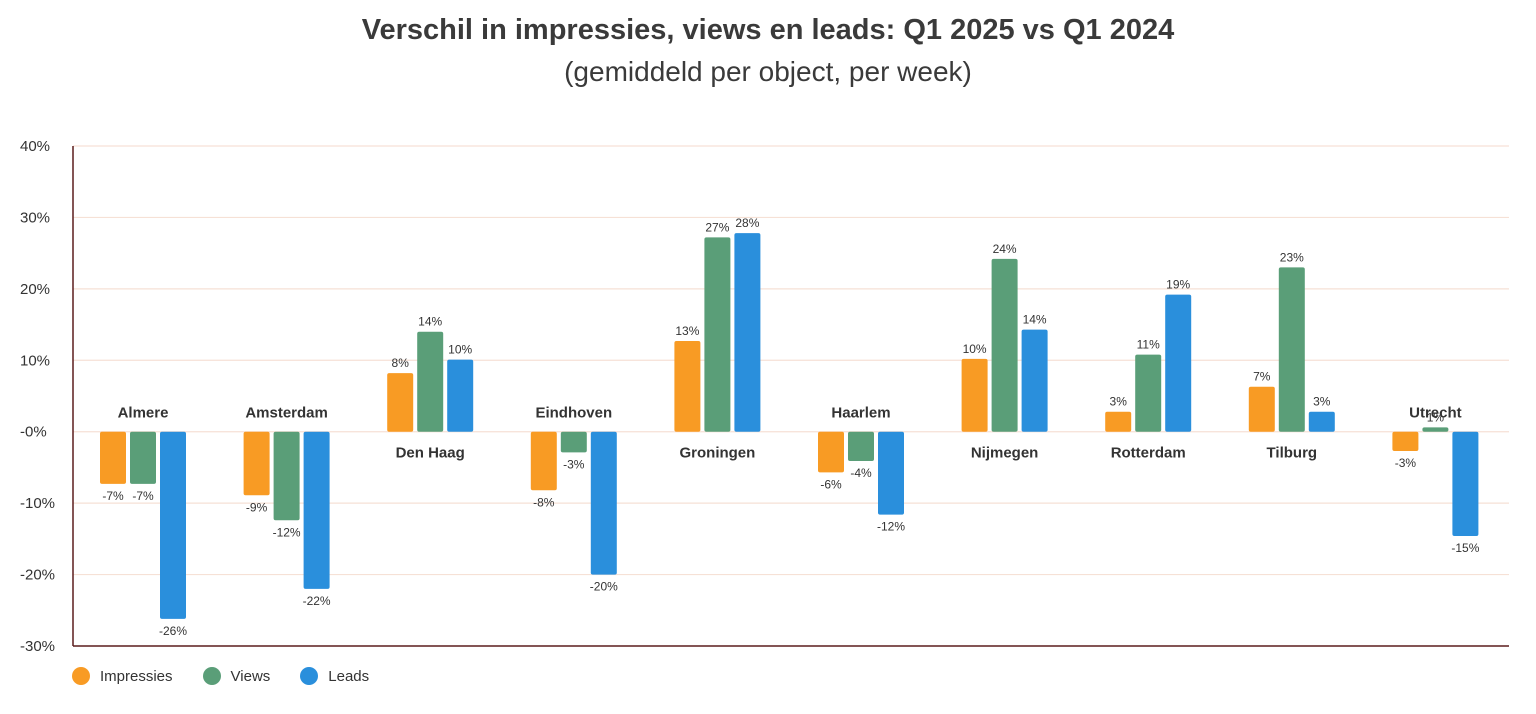  I want to click on y-tick-label: -0%, so click(33, 432).